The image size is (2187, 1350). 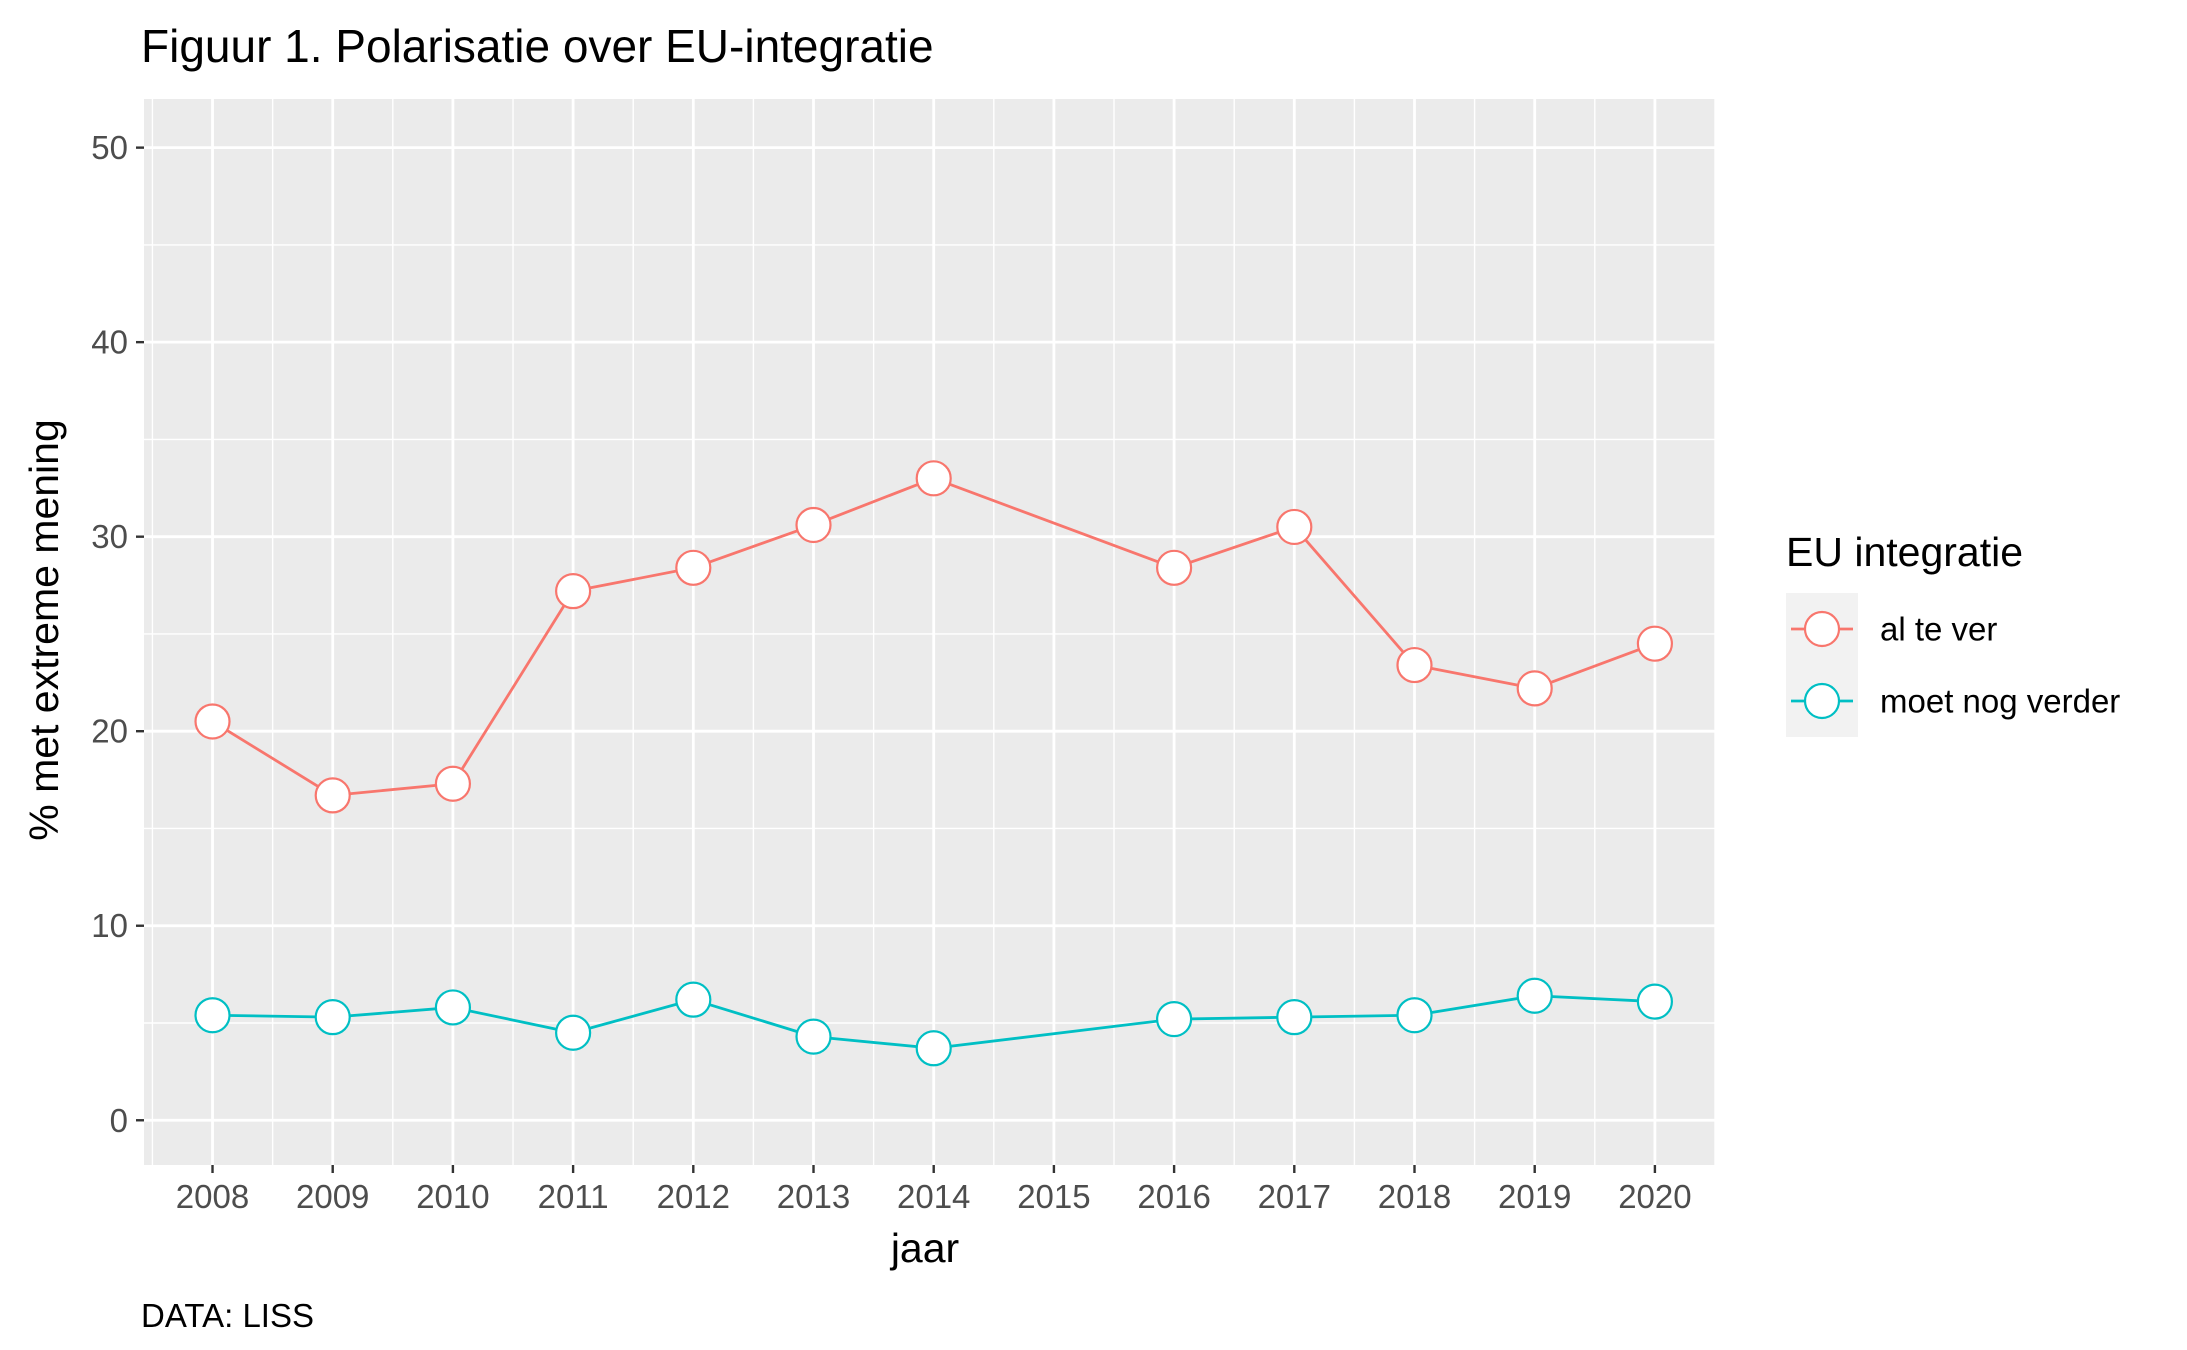 I want to click on y-axis: 0 10 20 30 40 50, so click(x=117, y=634).